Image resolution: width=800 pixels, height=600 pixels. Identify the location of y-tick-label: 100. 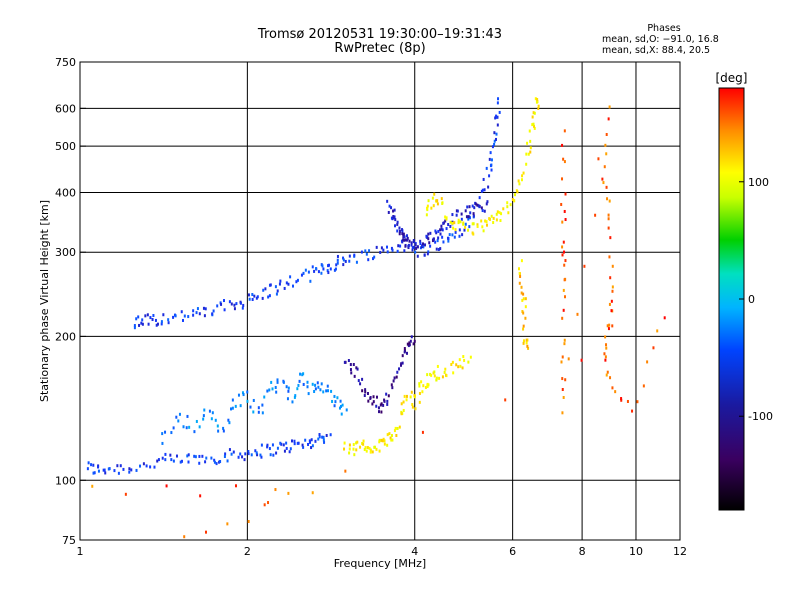
(65, 480).